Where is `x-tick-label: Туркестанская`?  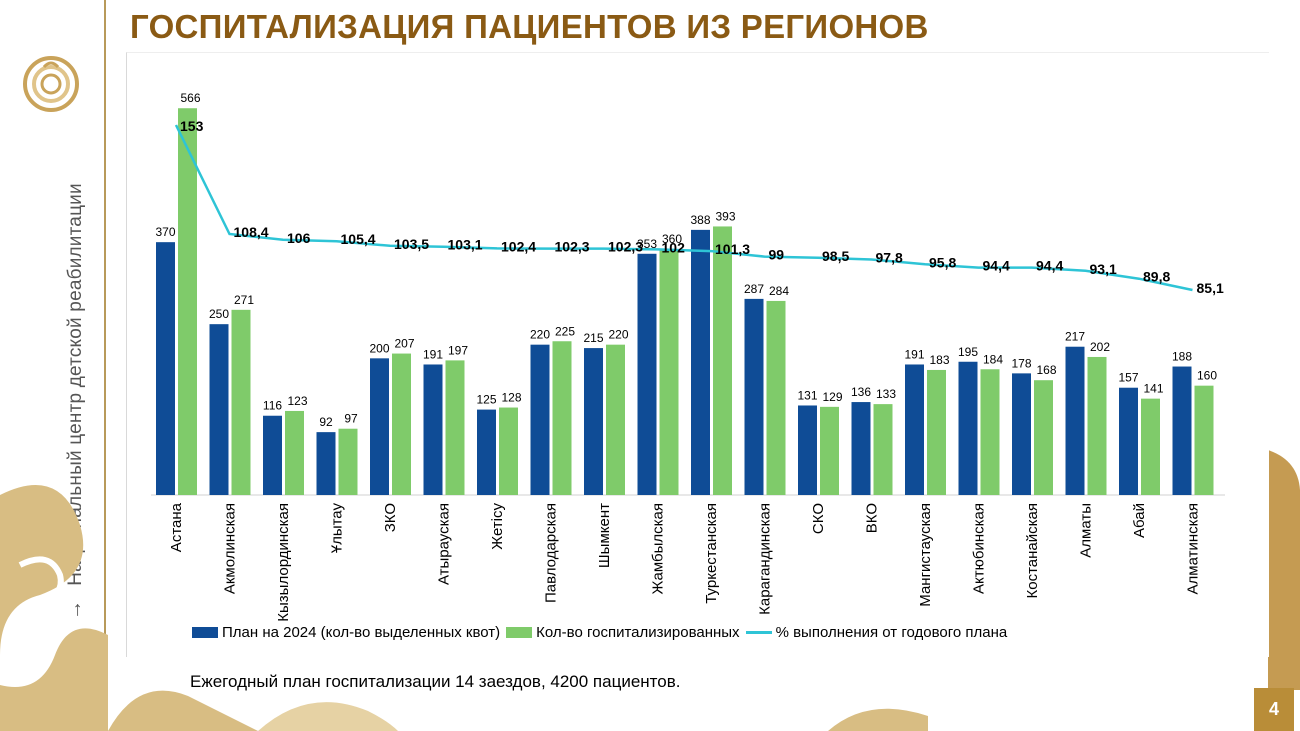
x-tick-label: Туркестанская is located at coordinates (711, 553).